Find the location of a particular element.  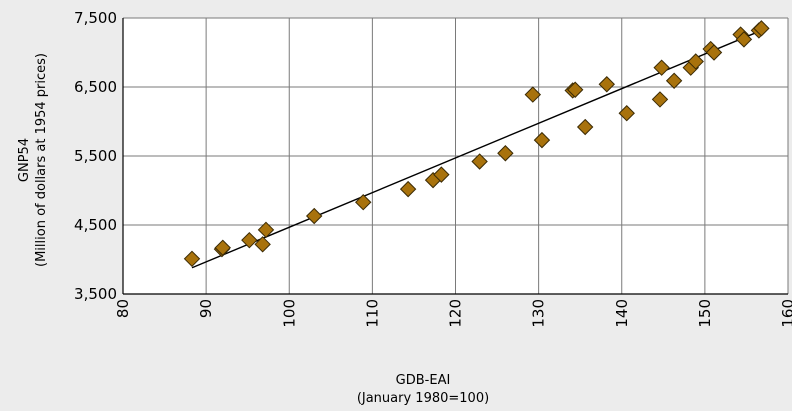

x-tick-label: 100 is located at coordinates (289, 313).